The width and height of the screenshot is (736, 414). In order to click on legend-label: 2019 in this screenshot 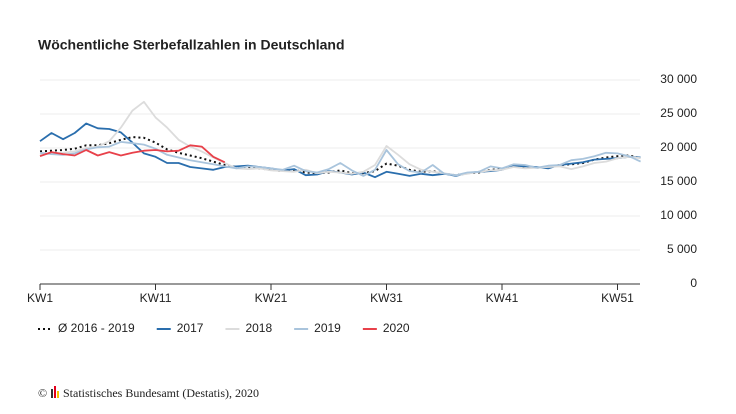, I will do `click(327, 328)`.